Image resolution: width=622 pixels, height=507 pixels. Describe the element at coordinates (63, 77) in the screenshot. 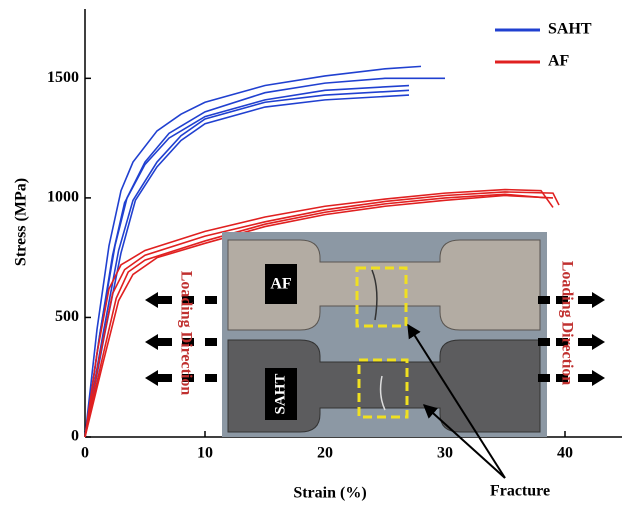

I see `y-tick-label: 1500` at that location.